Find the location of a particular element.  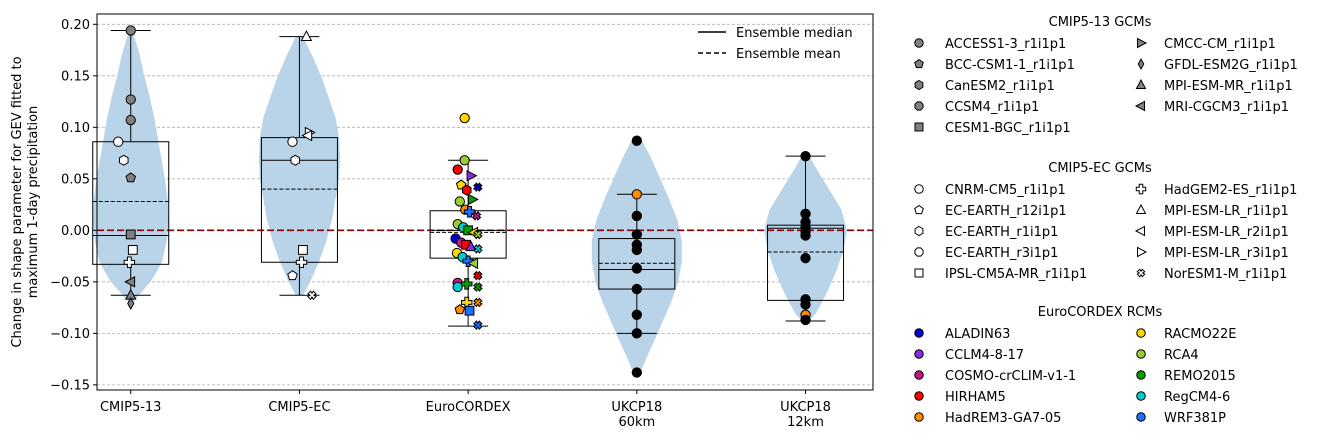

legend-entry-label: RCA4 is located at coordinates (1181, 355).